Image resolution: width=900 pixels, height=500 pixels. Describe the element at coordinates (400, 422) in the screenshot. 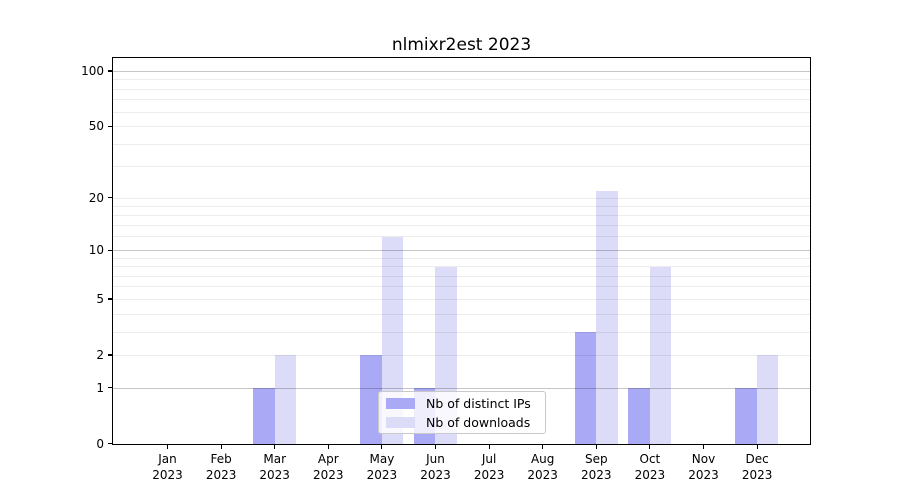

I see `legend-swatch-downloads` at that location.